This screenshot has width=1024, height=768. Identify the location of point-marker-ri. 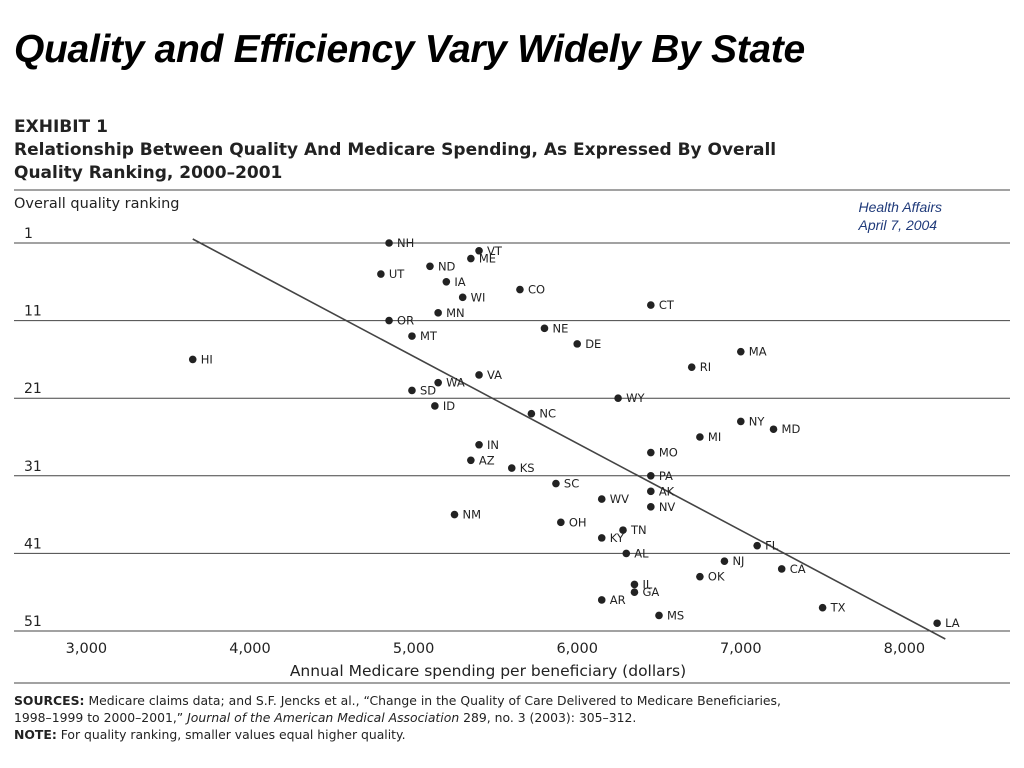
(691, 367).